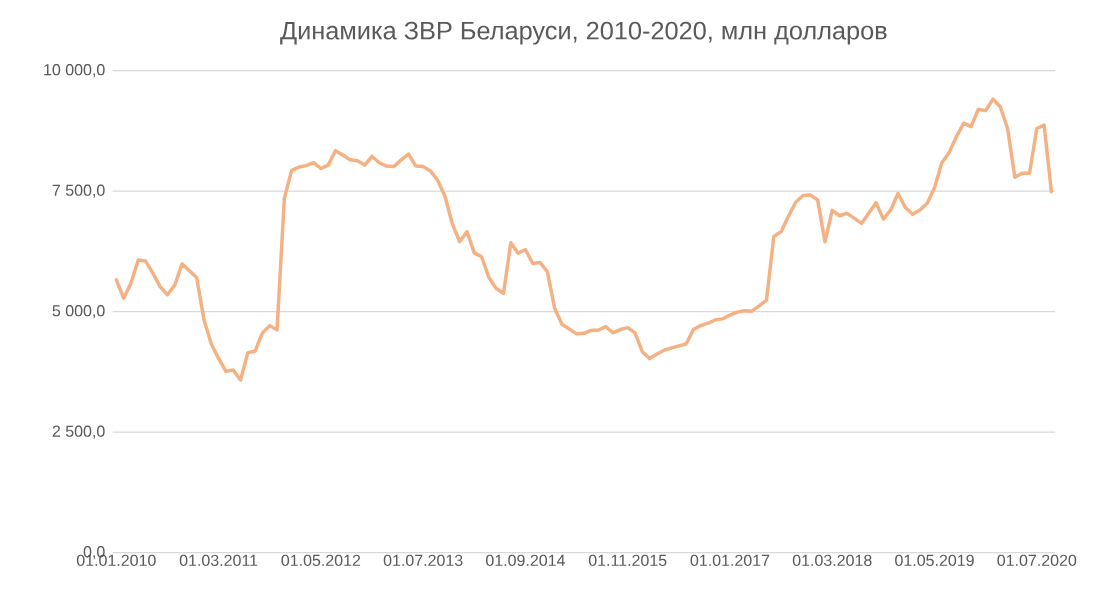 The height and width of the screenshot is (606, 1100). What do you see at coordinates (1037, 560) in the screenshot?
I see `x-tick-label: 01.07.2020` at bounding box center [1037, 560].